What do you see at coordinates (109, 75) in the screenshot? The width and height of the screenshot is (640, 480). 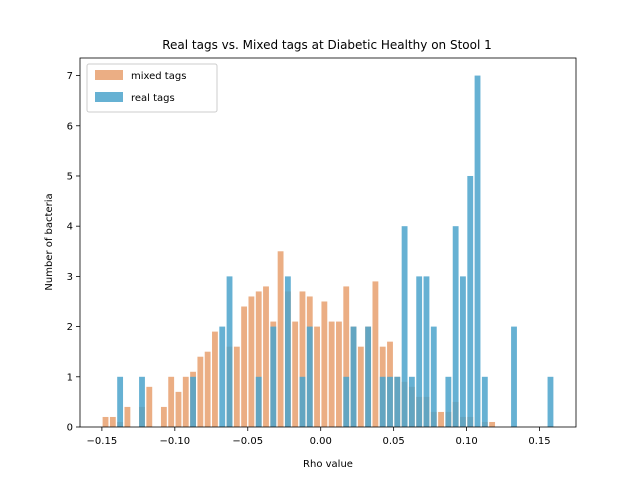 I see `legend-swatch-mixed-tags` at bounding box center [109, 75].